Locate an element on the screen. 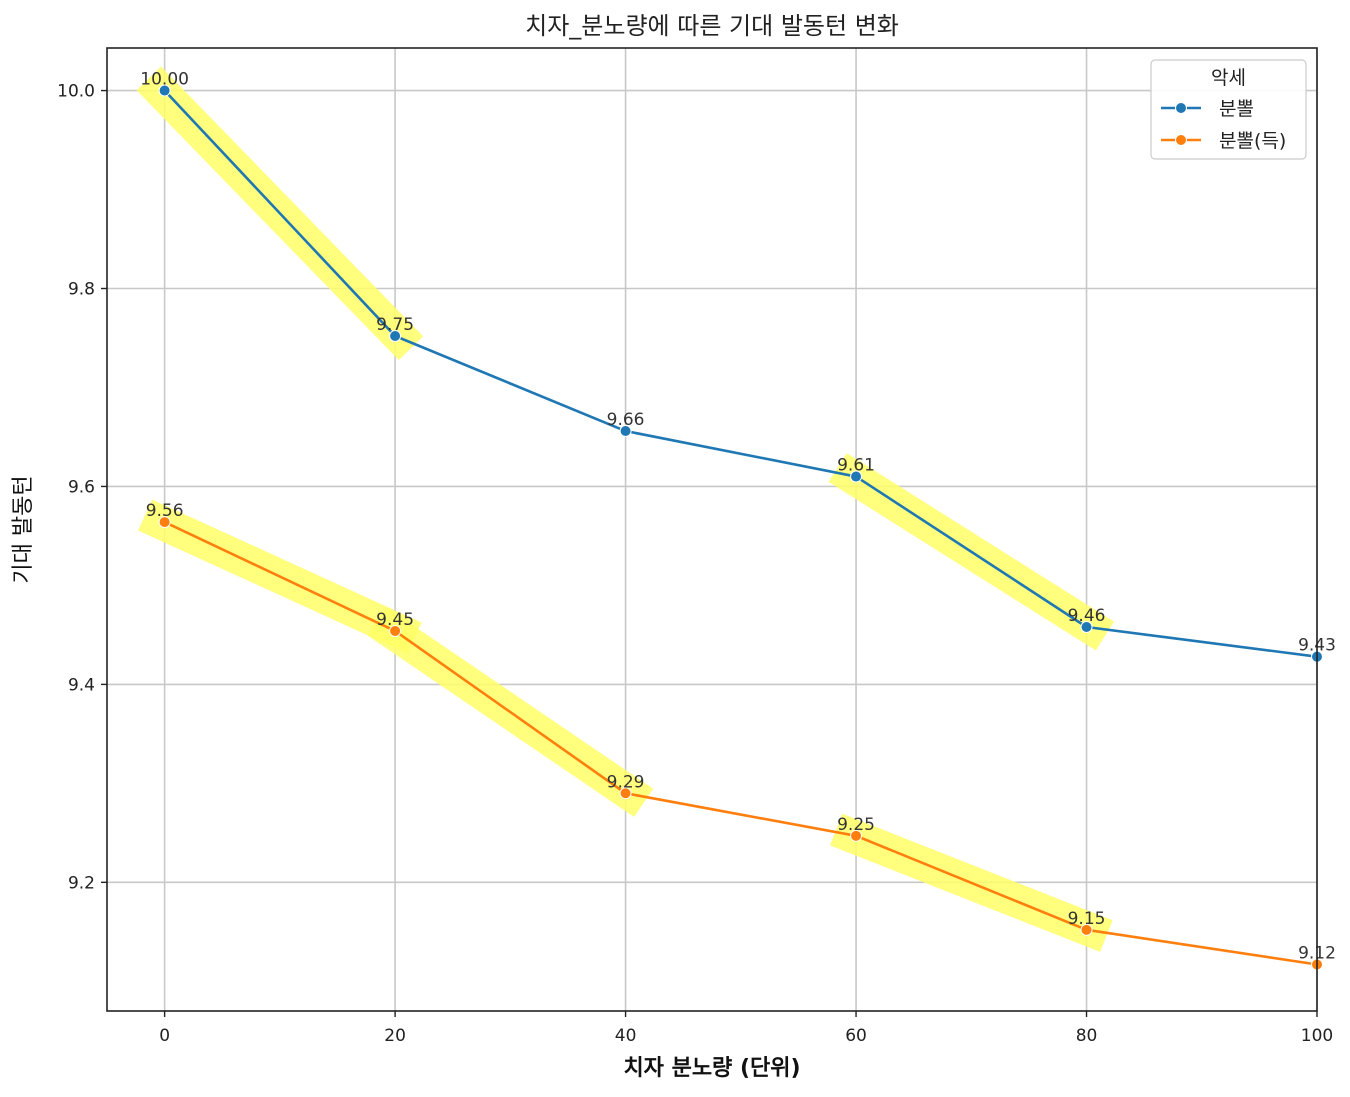 The width and height of the screenshot is (1350, 1097). data-label: 10.00 is located at coordinates (164, 80).